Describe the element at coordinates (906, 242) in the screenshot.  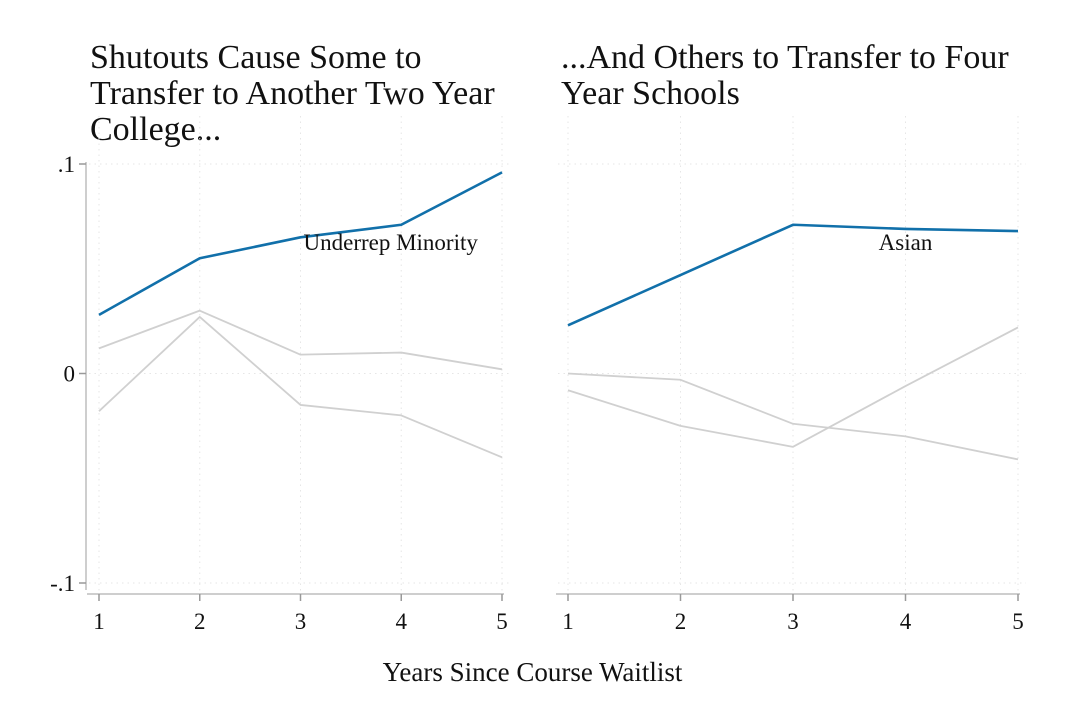
I see `series-label: Asian` at that location.